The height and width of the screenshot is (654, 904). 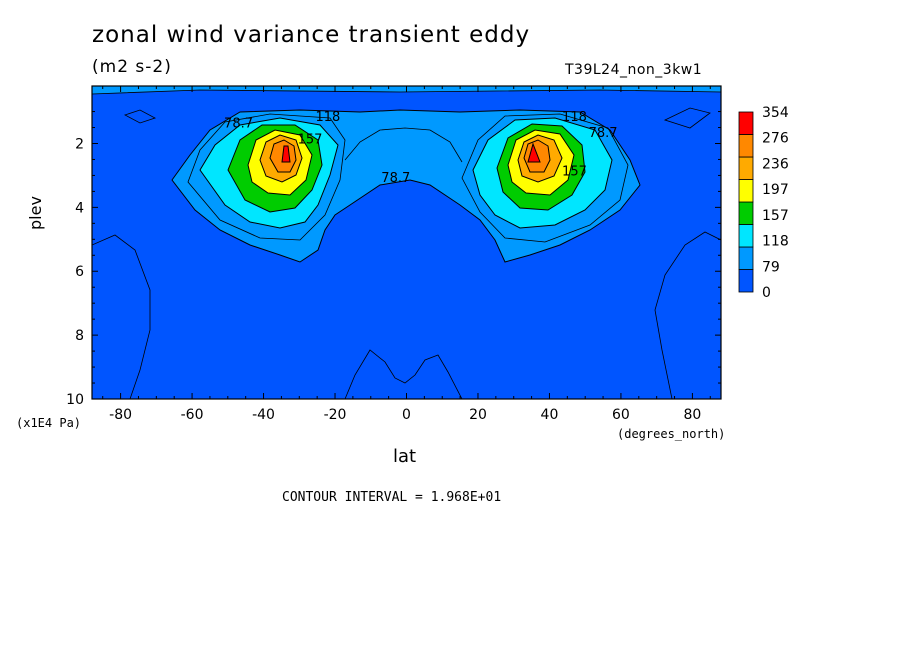 I want to click on contour-line-surface-tropics, so click(x=403, y=374).